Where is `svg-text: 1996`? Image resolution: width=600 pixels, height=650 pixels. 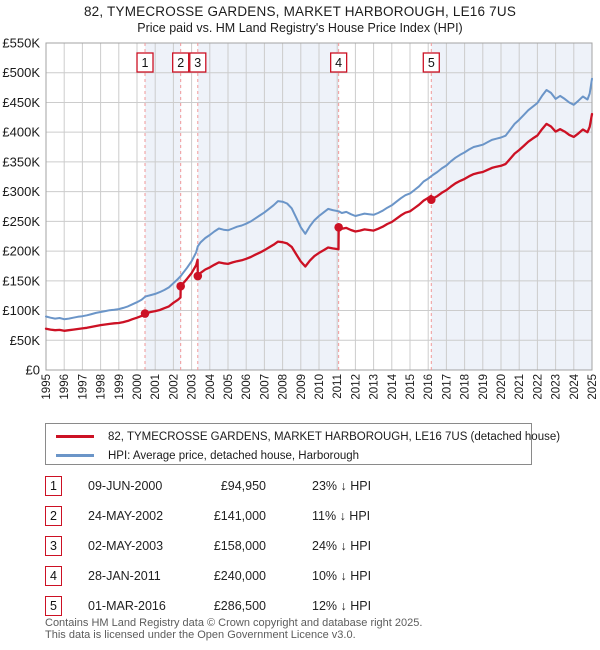 svg-text: 1996 is located at coordinates (65, 387).